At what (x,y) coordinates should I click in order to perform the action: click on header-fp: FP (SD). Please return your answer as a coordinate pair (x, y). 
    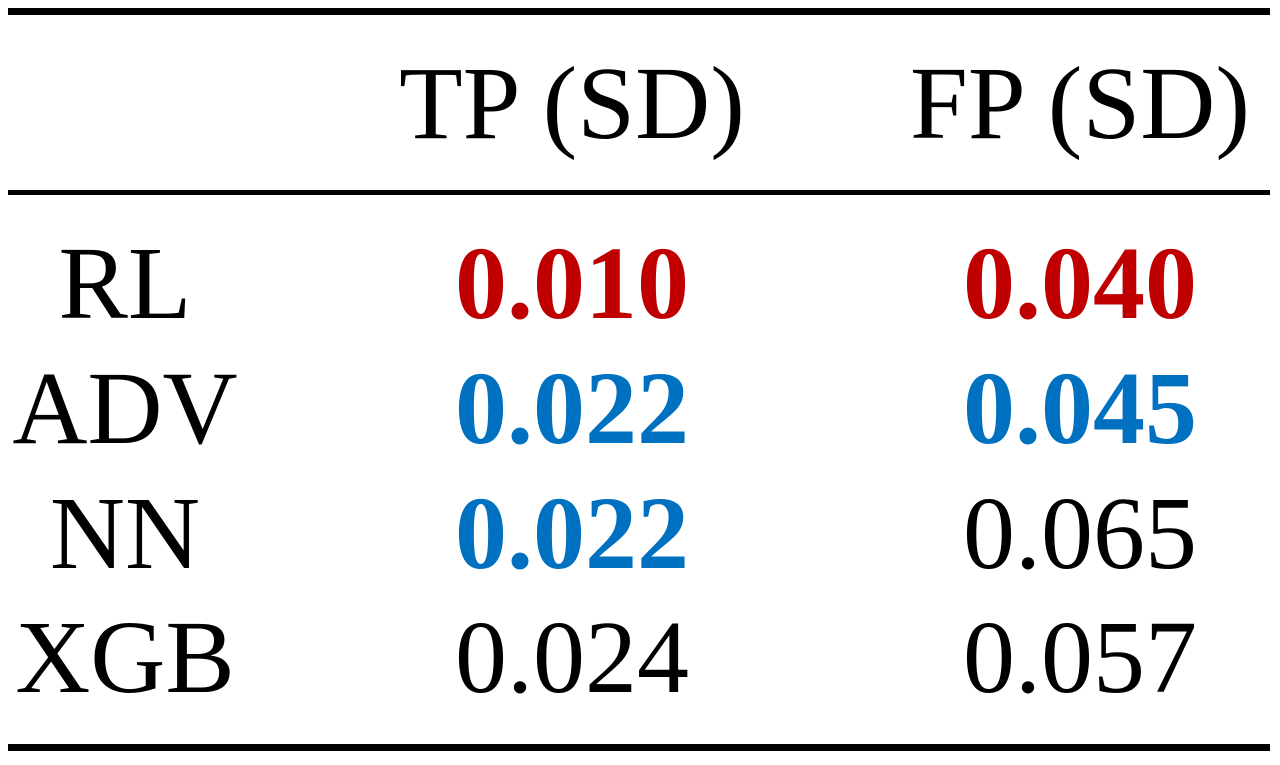
    Looking at the image, I should click on (1080, 103).